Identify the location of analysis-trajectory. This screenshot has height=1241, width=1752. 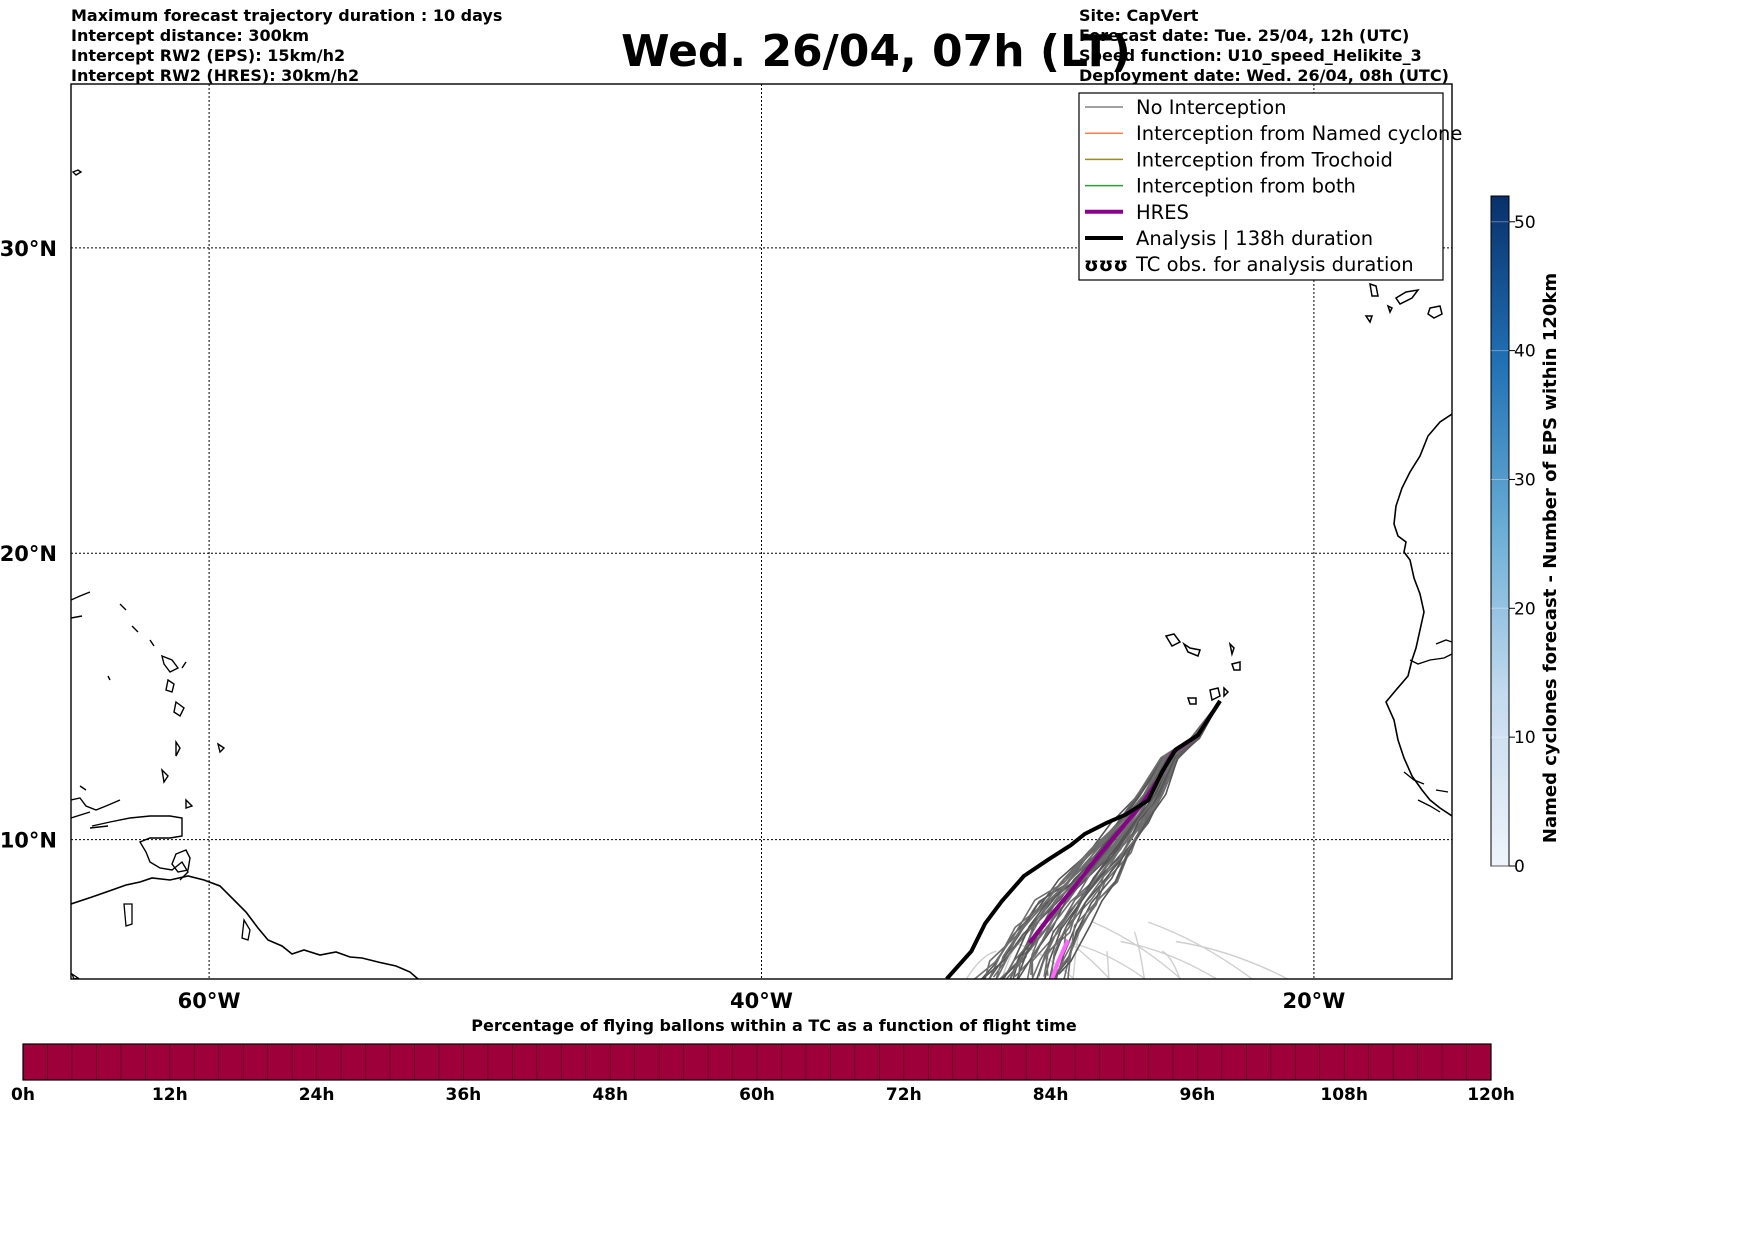
(1083, 839).